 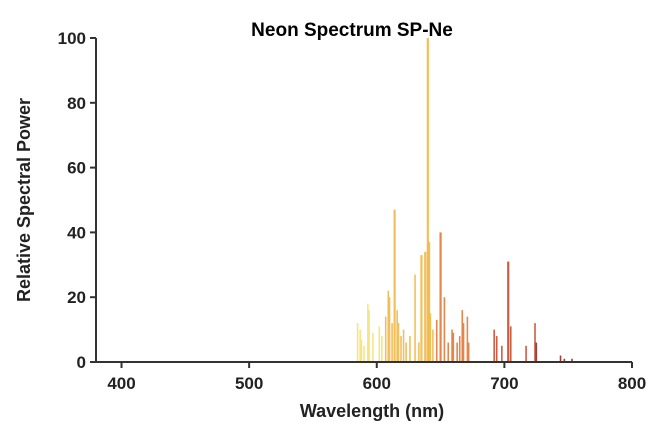 What do you see at coordinates (121, 383) in the screenshot?
I see `x-tick-label: 400` at bounding box center [121, 383].